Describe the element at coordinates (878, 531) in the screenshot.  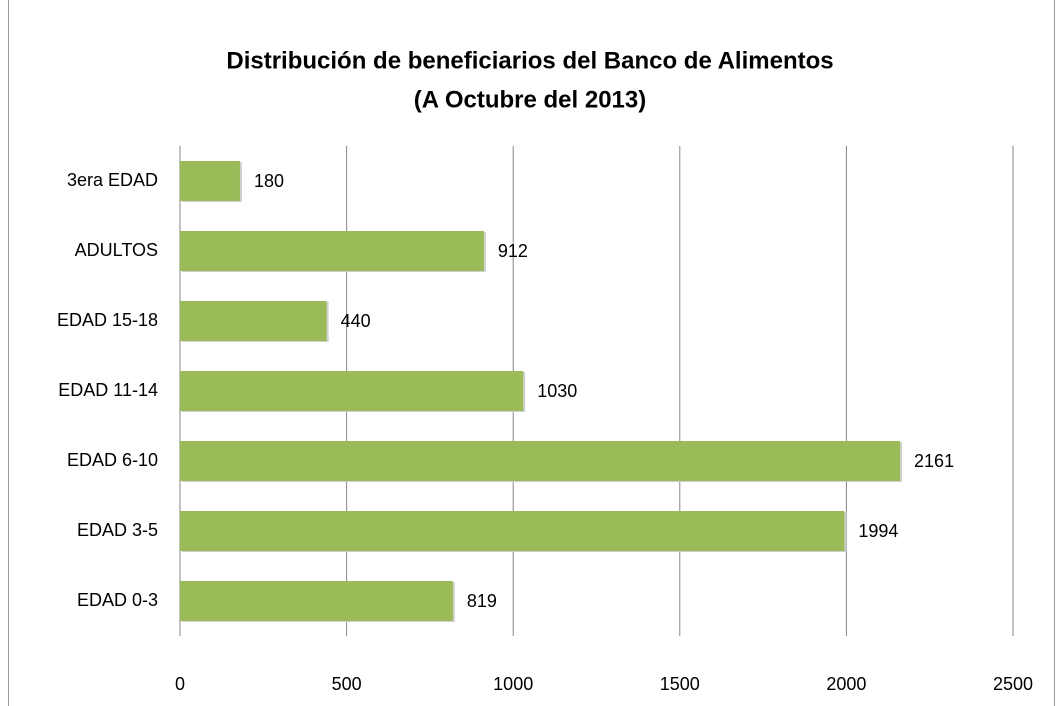
I see `value-label: 1994` at that location.